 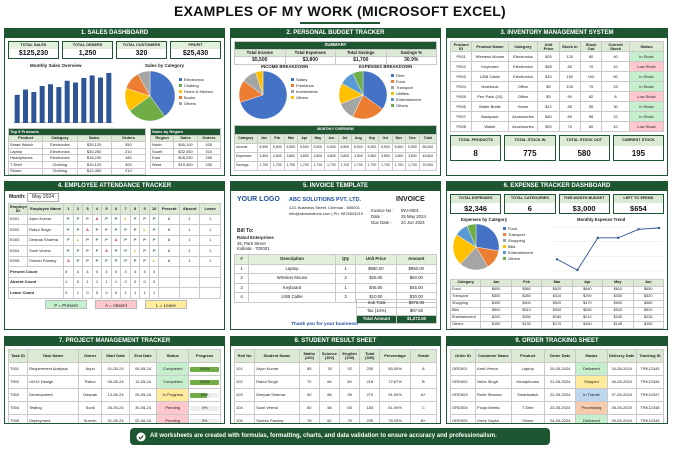 What do you see at coordinates (400, 75) in the screenshot?
I see `text: Rent` at bounding box center [400, 75].